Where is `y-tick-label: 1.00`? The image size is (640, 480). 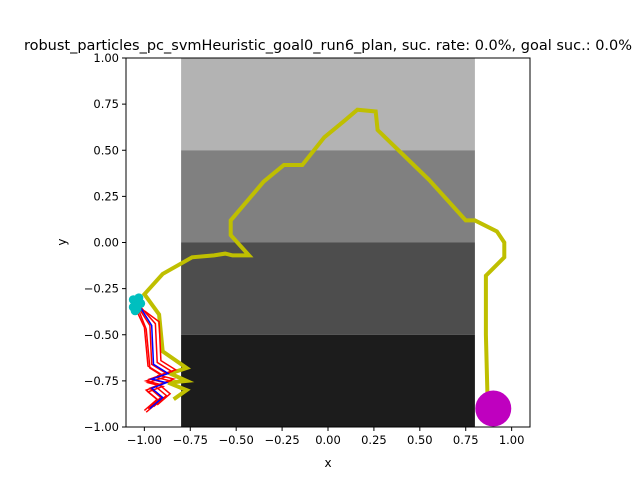
y-tick-label: 1.00 is located at coordinates (106, 58).